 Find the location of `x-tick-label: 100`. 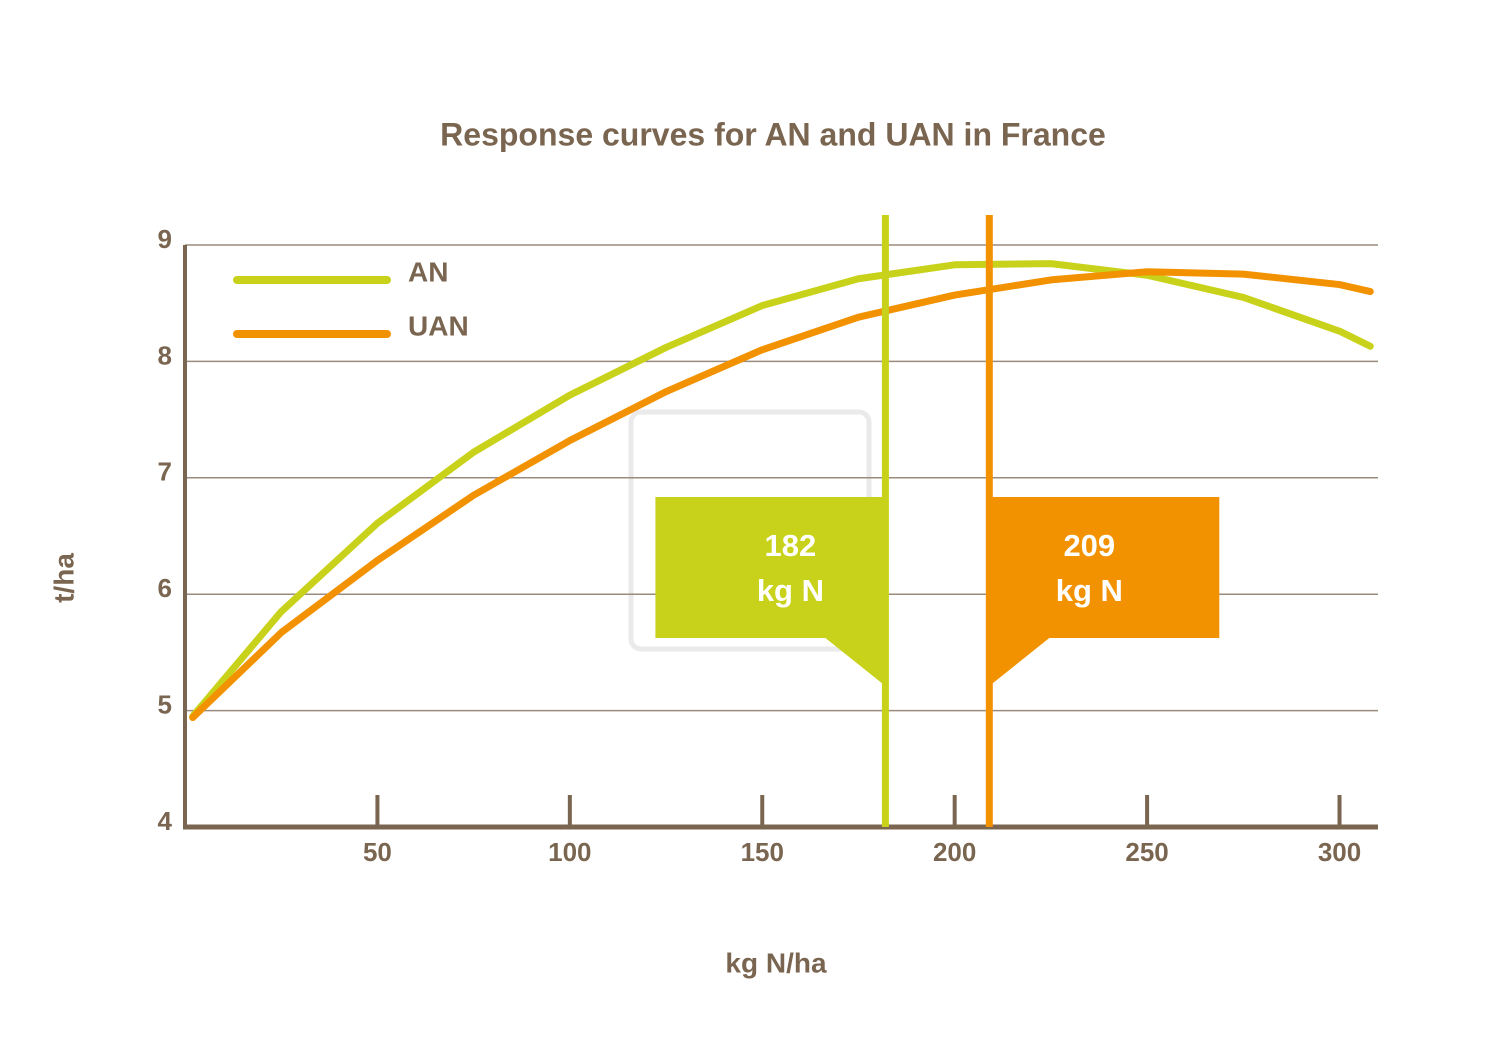

x-tick-label: 100 is located at coordinates (569, 852).